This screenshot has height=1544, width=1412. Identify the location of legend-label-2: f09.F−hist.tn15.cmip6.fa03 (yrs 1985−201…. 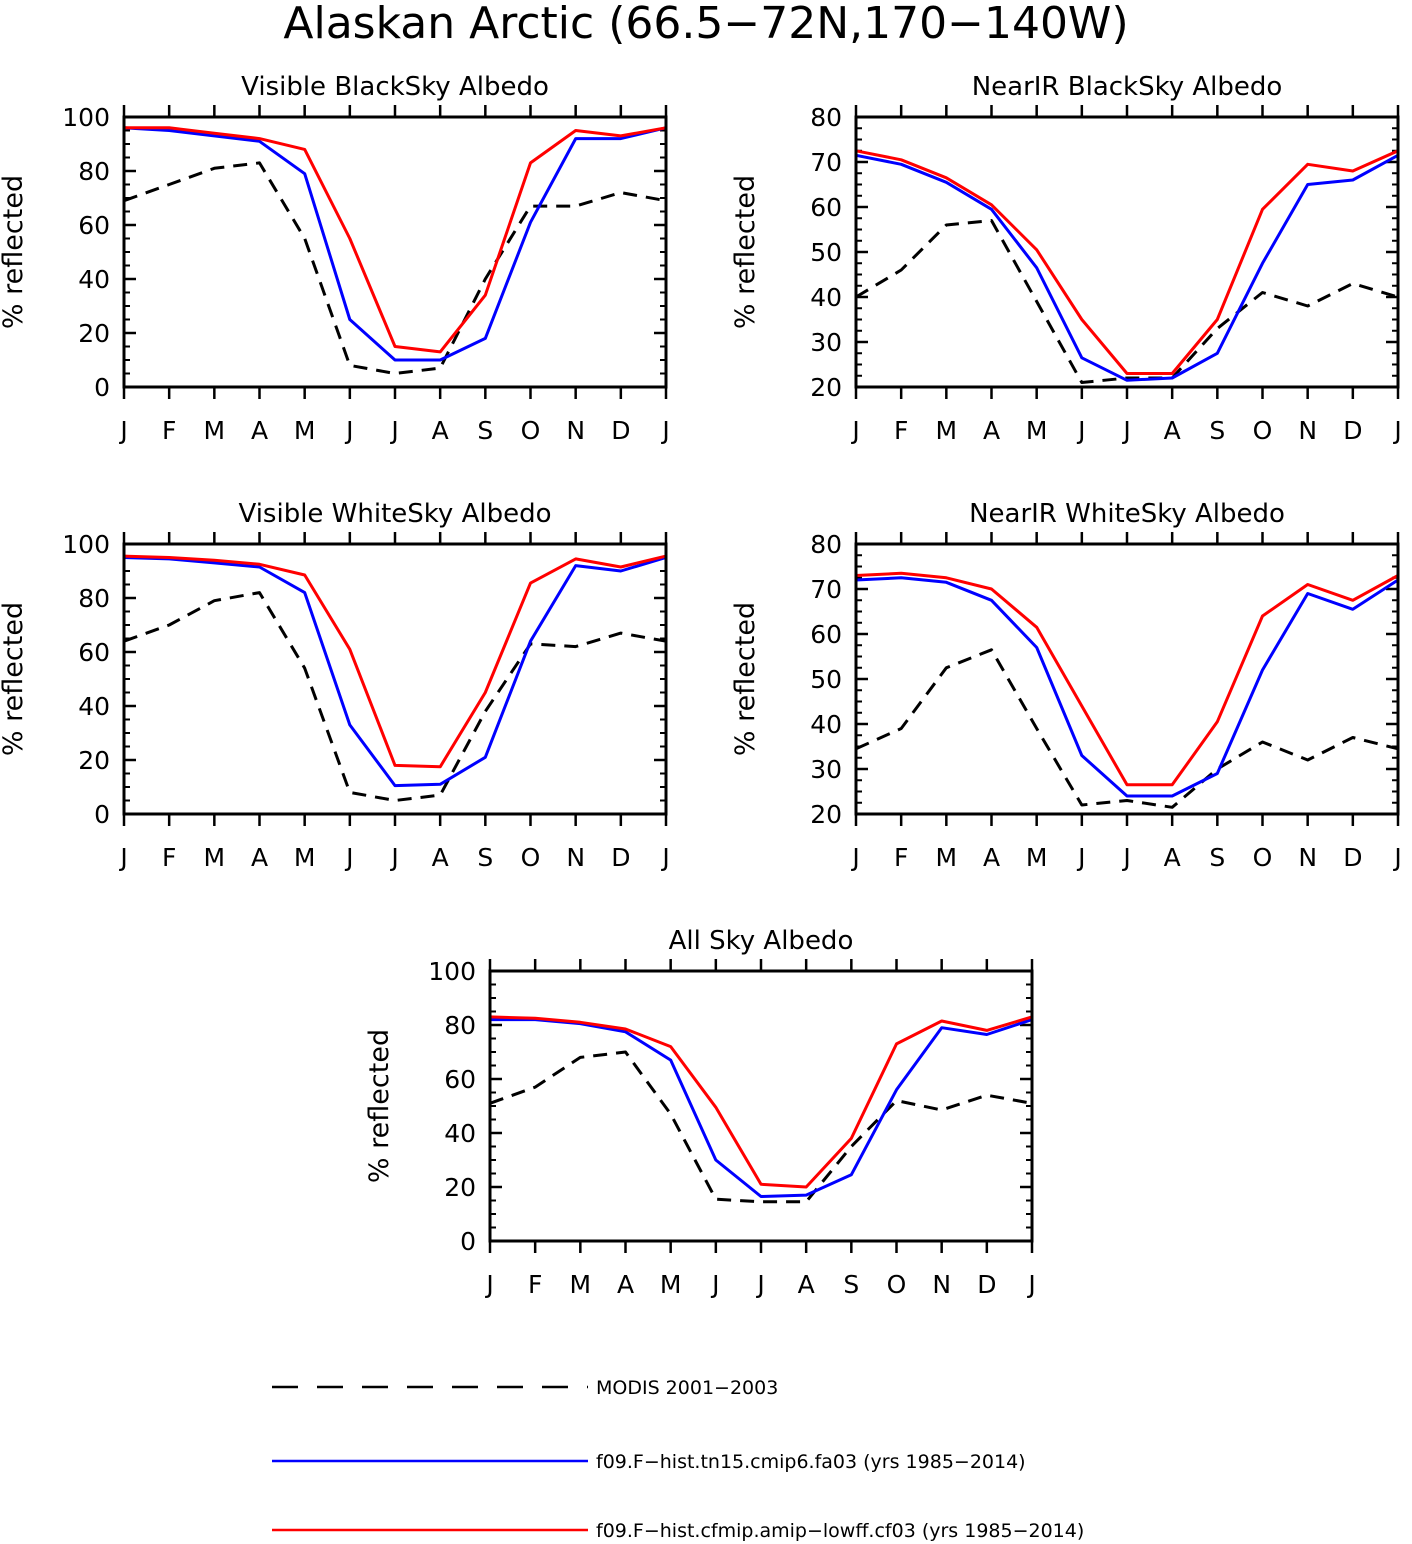
(811, 1462).